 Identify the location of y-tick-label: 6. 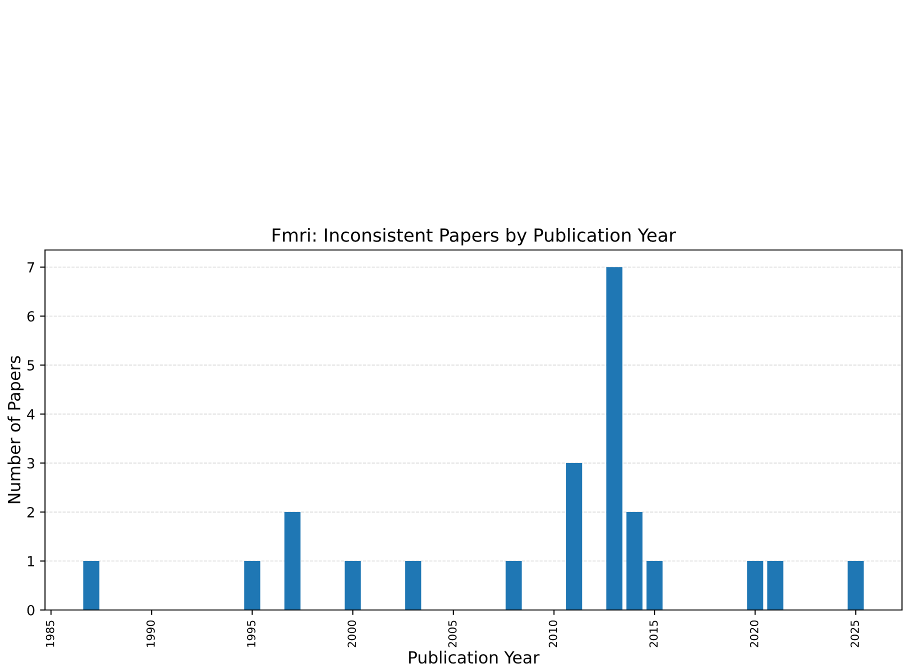
(30, 316).